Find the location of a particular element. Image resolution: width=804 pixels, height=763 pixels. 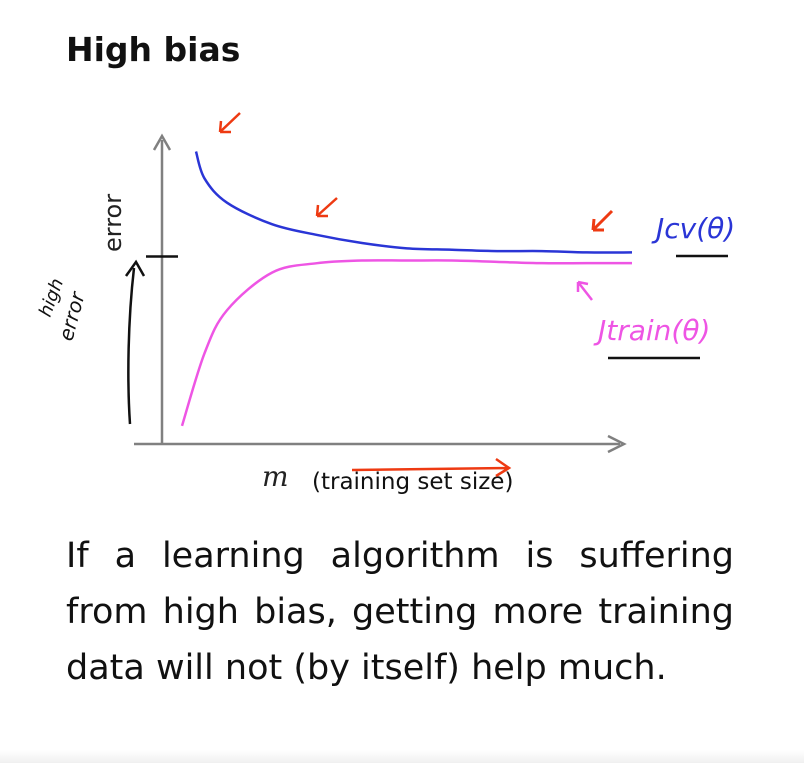

jcv-label-group: Jcv(θ) is located at coordinates (693, 235).